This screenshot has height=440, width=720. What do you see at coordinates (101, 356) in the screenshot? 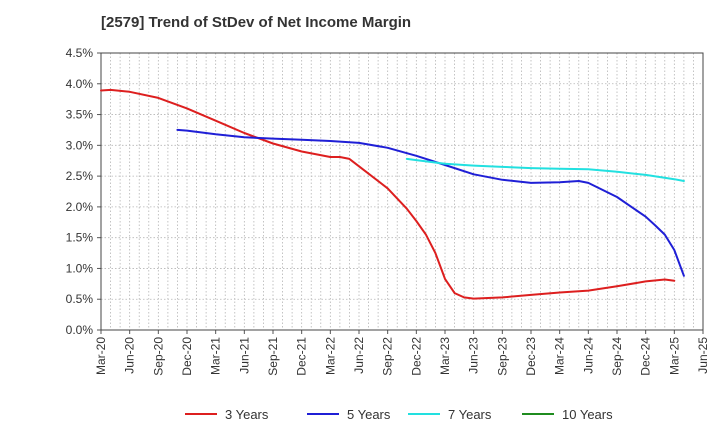
I see `x-tick-label: Mar-20` at bounding box center [101, 356].